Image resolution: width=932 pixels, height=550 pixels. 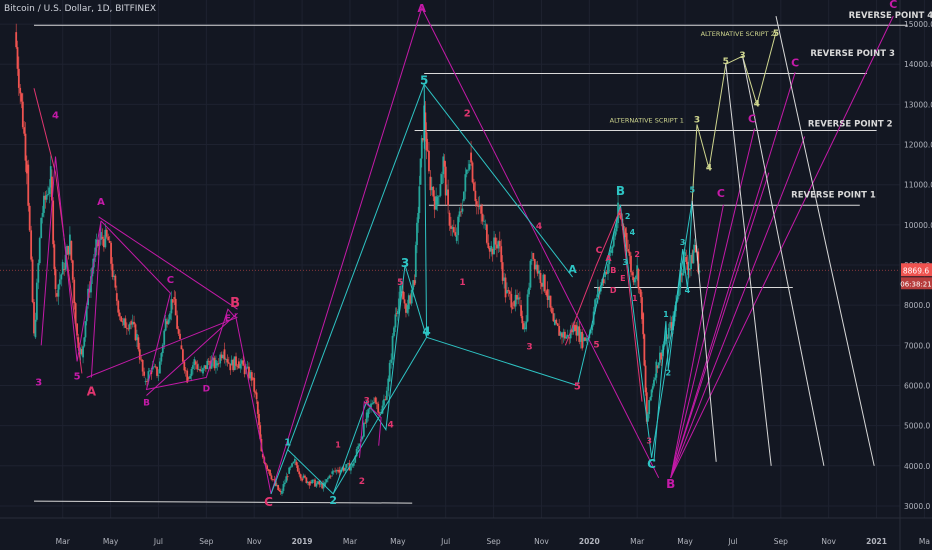 What do you see at coordinates (673, 331) in the screenshot?
I see `wave-1-5-new` at bounding box center [673, 331].